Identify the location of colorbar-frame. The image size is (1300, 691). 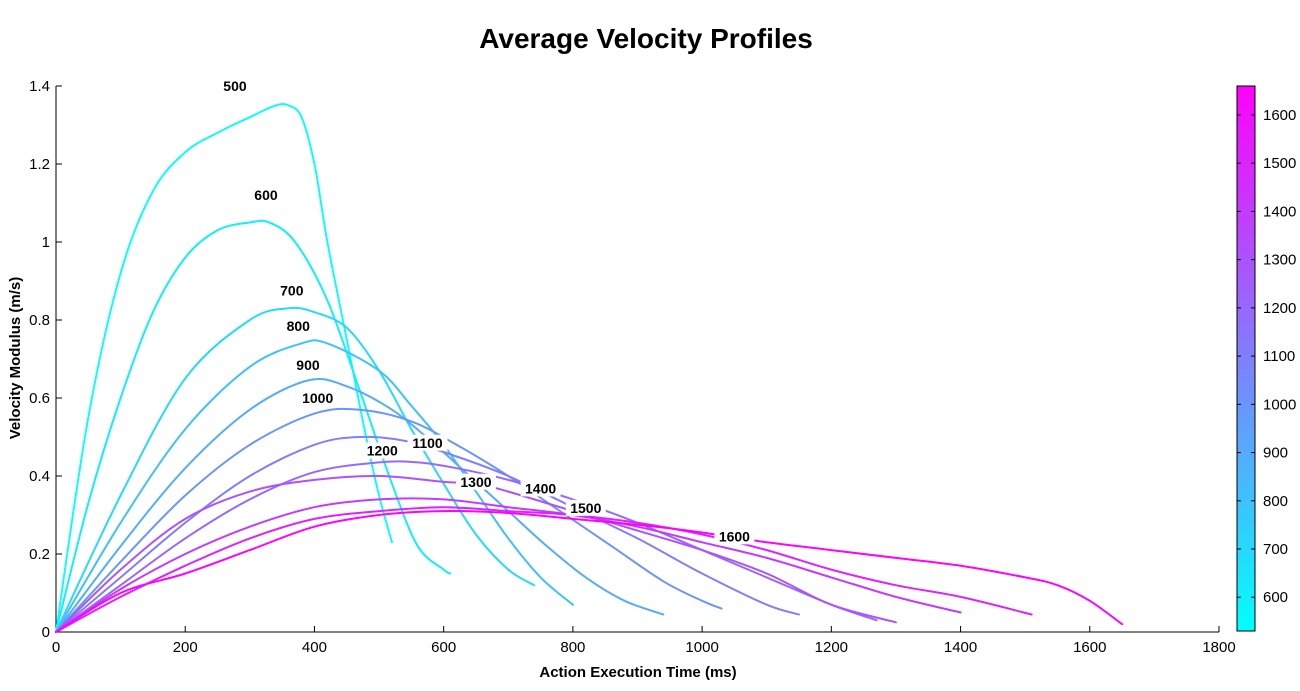
(1246, 358).